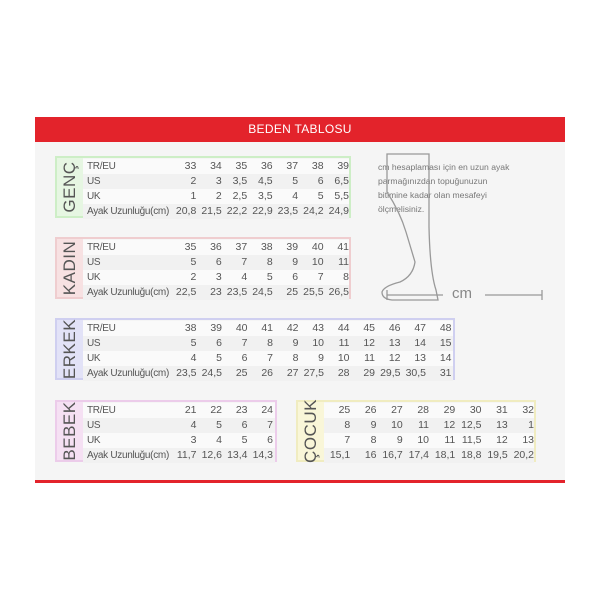 This screenshot has width=600, height=600. Describe the element at coordinates (190, 166) in the screenshot. I see `size-cell: 33` at that location.